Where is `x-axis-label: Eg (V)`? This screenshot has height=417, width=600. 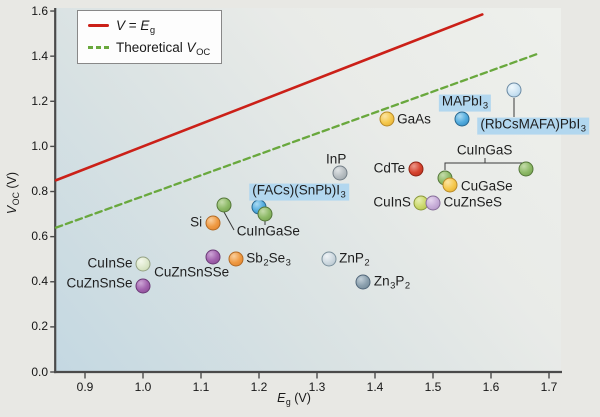
x-axis-label: Eg (V) is located at coordinates (294, 399).